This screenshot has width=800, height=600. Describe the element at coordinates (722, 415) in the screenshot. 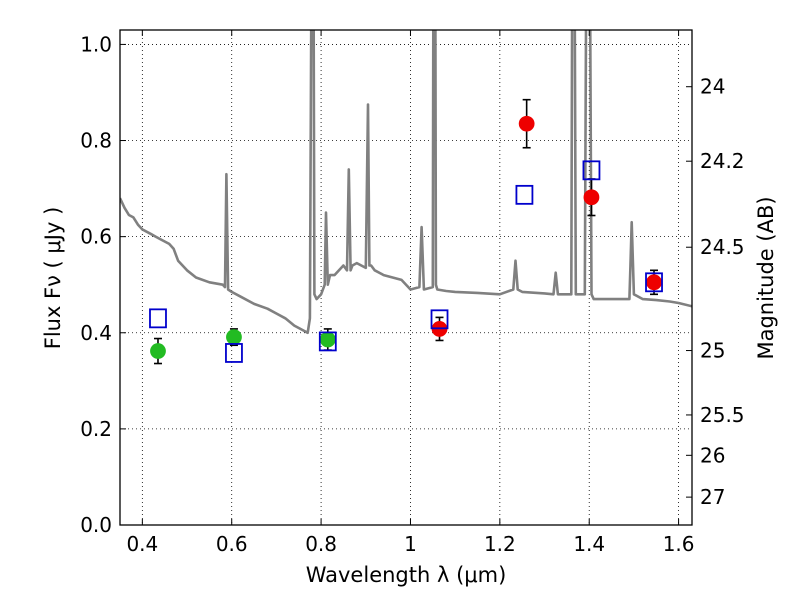

I see `right-tick-label: 25.5` at that location.